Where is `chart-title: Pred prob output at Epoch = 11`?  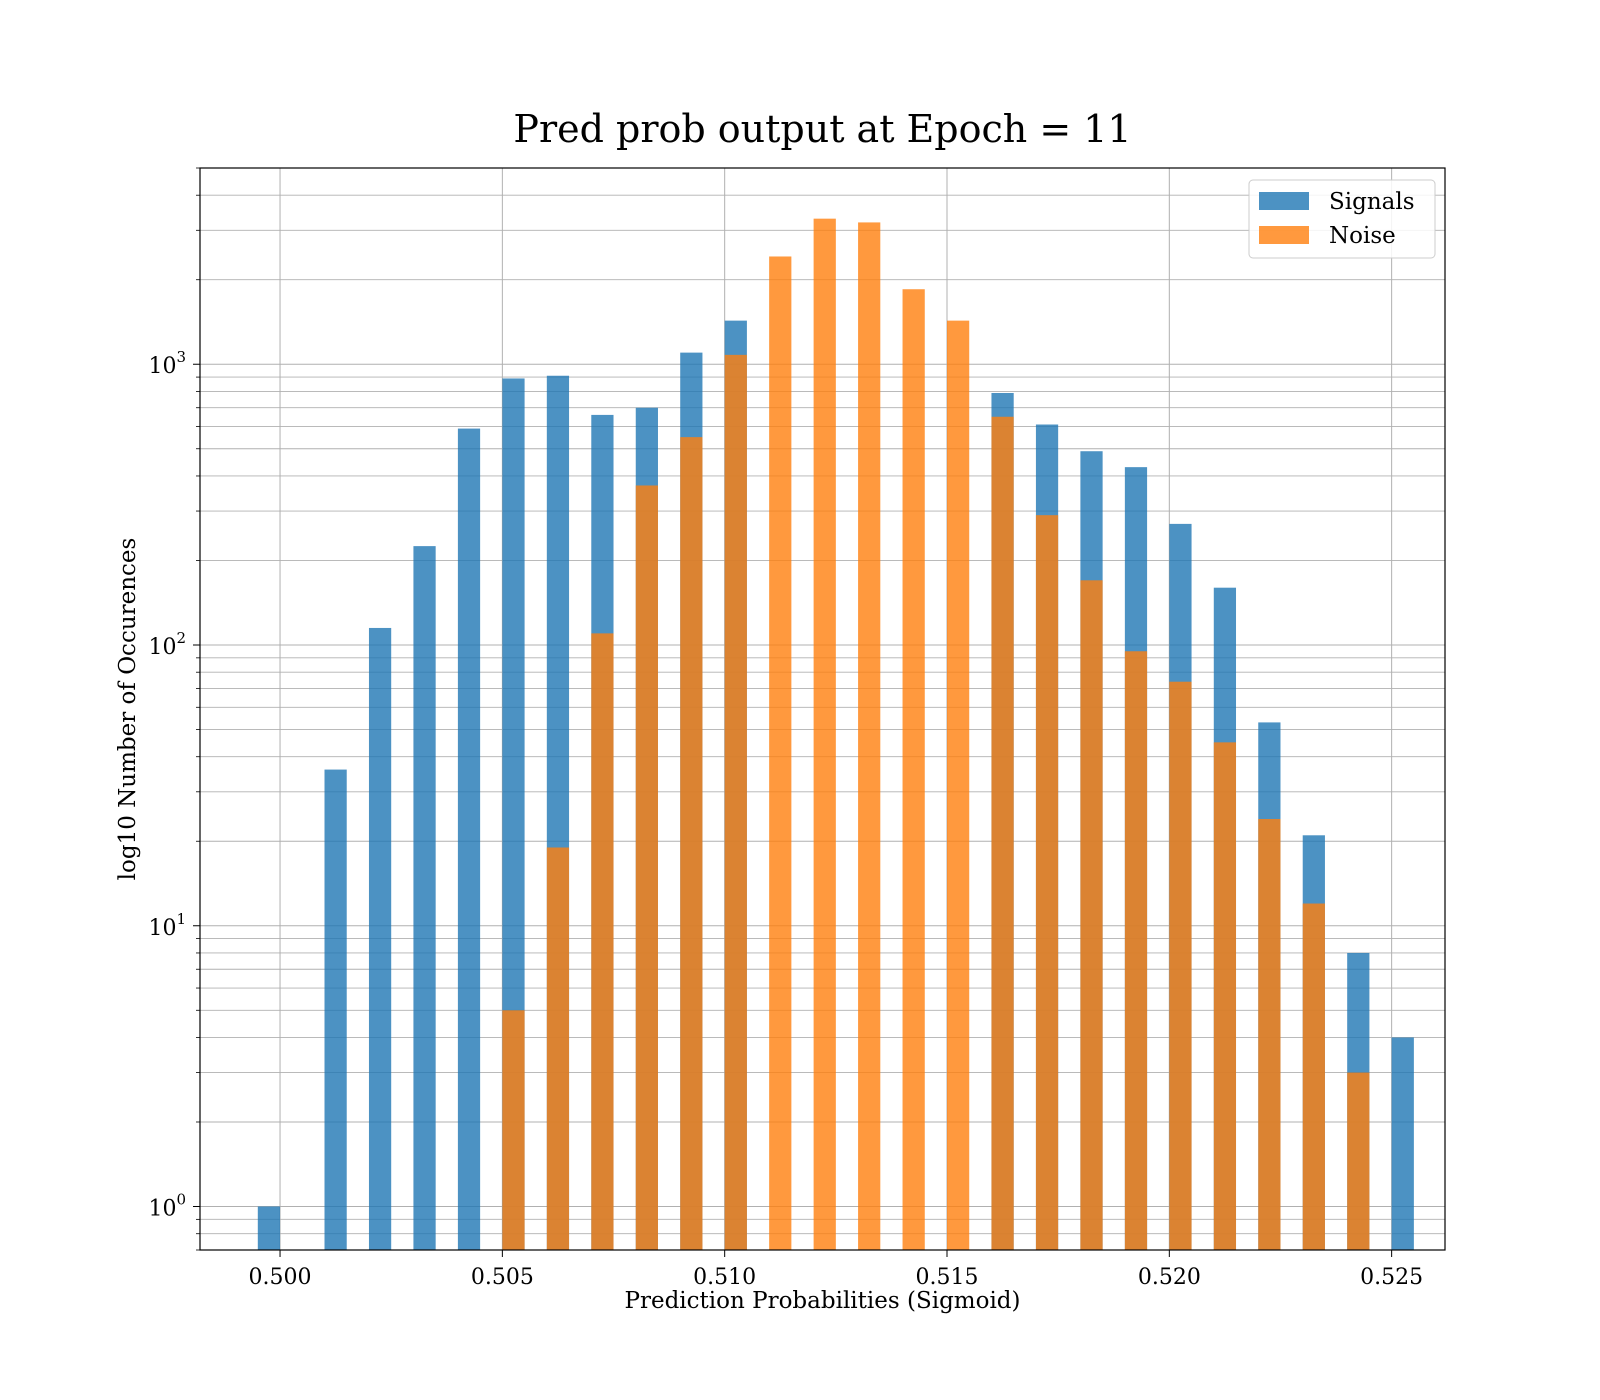 chart-title: Pred prob output at Epoch = 11 is located at coordinates (822, 129).